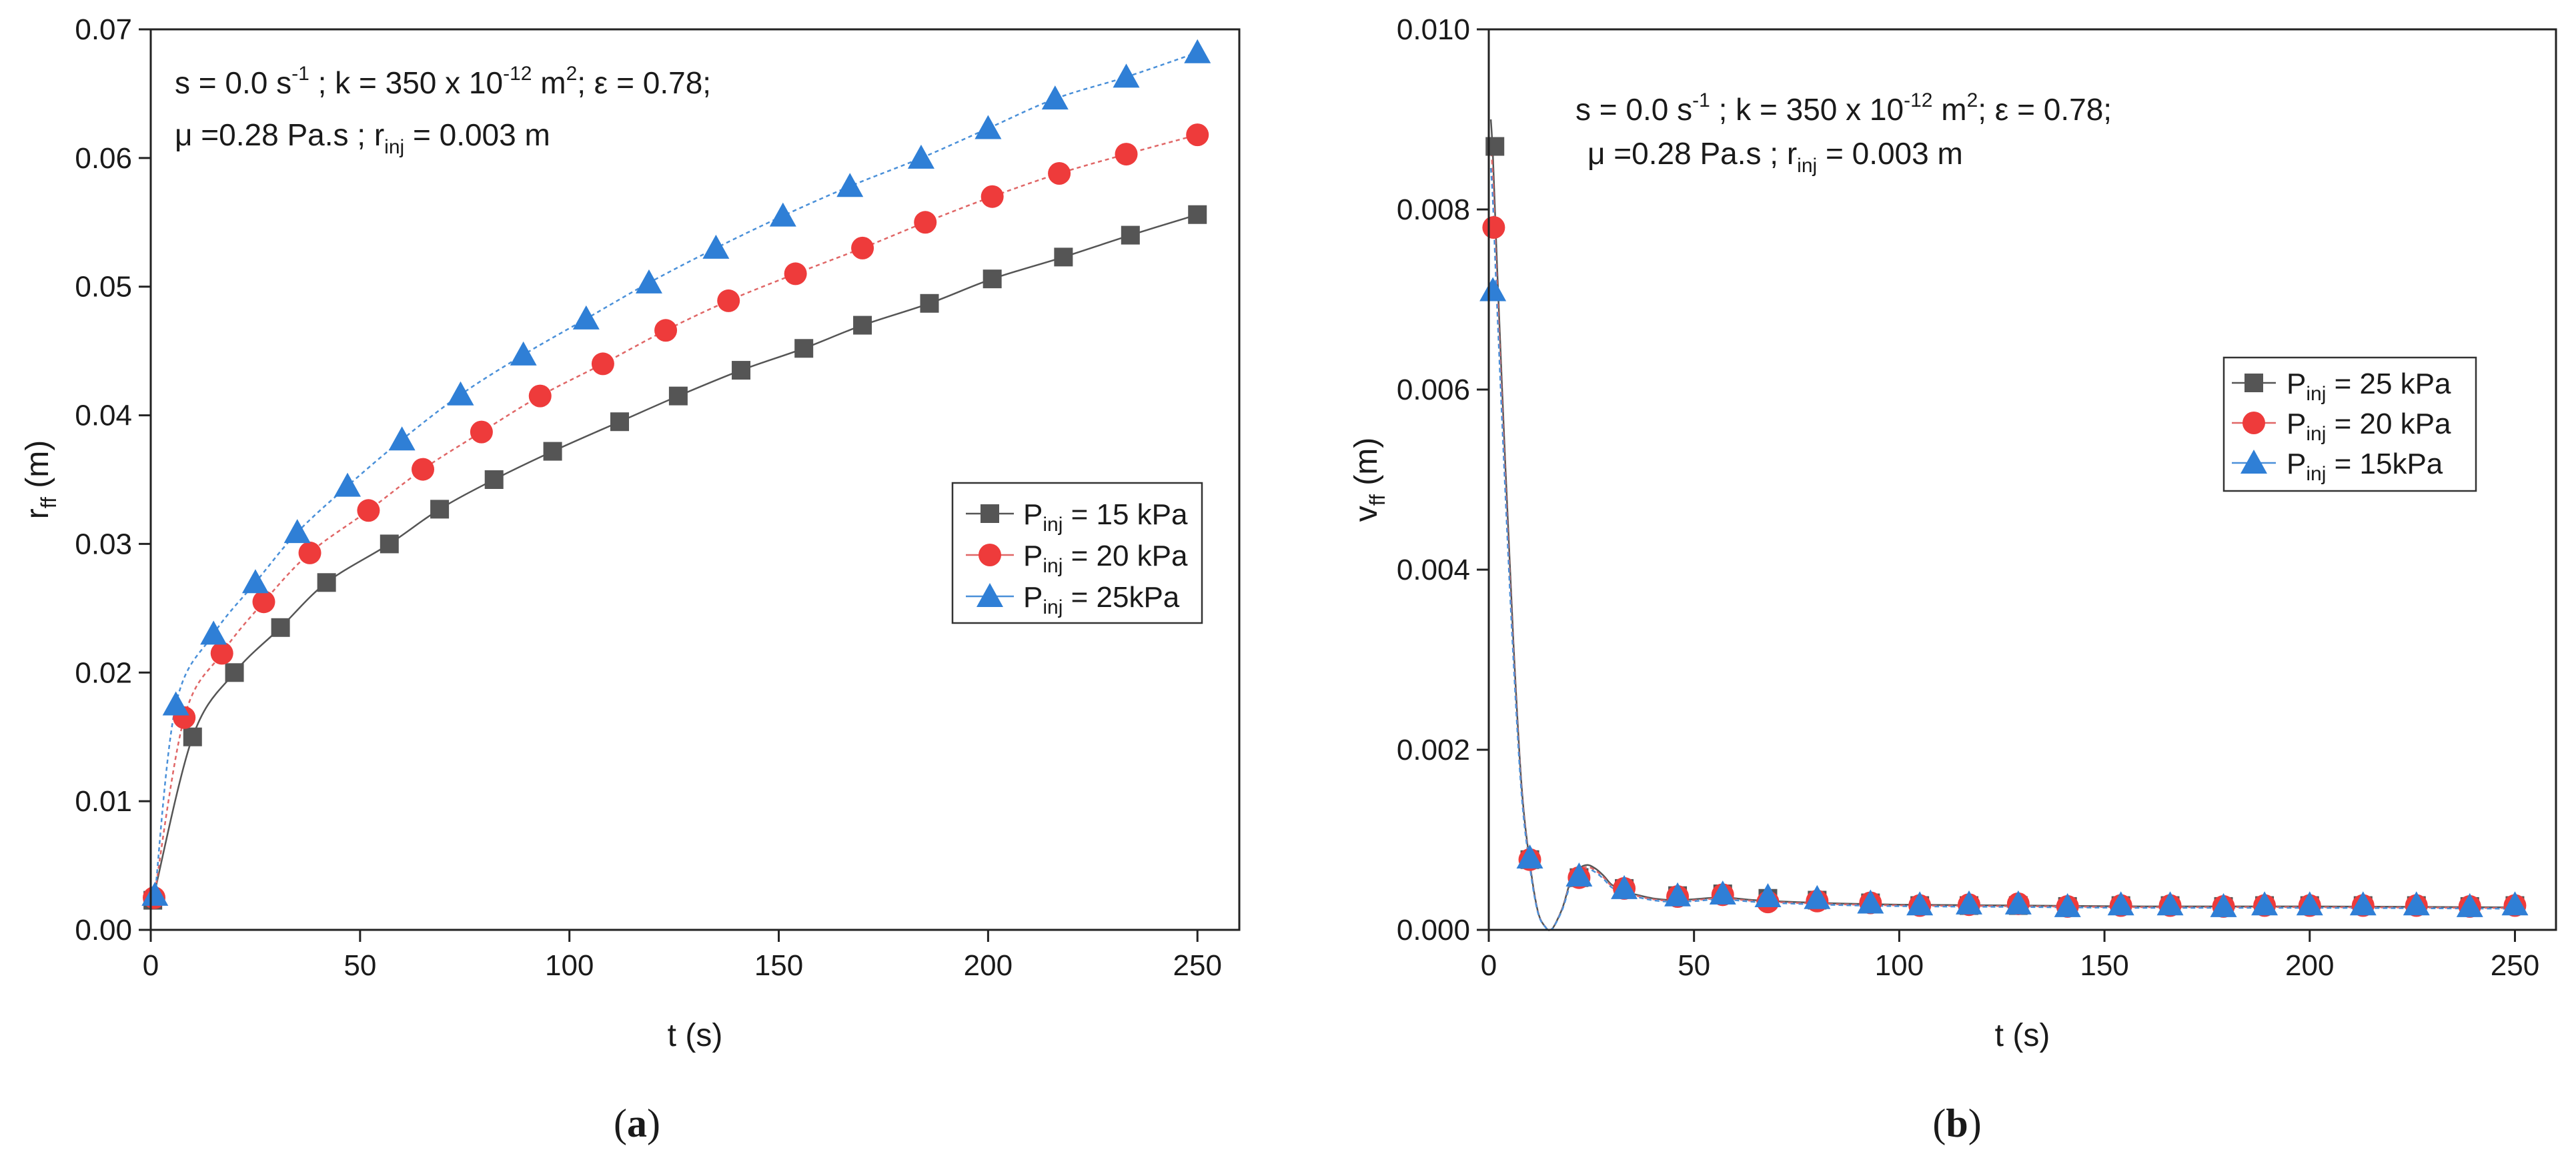 The image size is (2576, 1168). Describe the element at coordinates (2309, 965) in the screenshot. I see `x-tick-label: 200` at that location.